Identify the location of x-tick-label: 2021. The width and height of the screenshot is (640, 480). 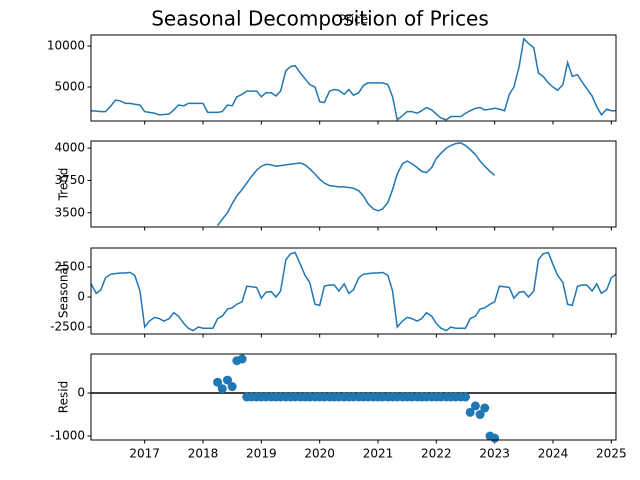
(378, 454).